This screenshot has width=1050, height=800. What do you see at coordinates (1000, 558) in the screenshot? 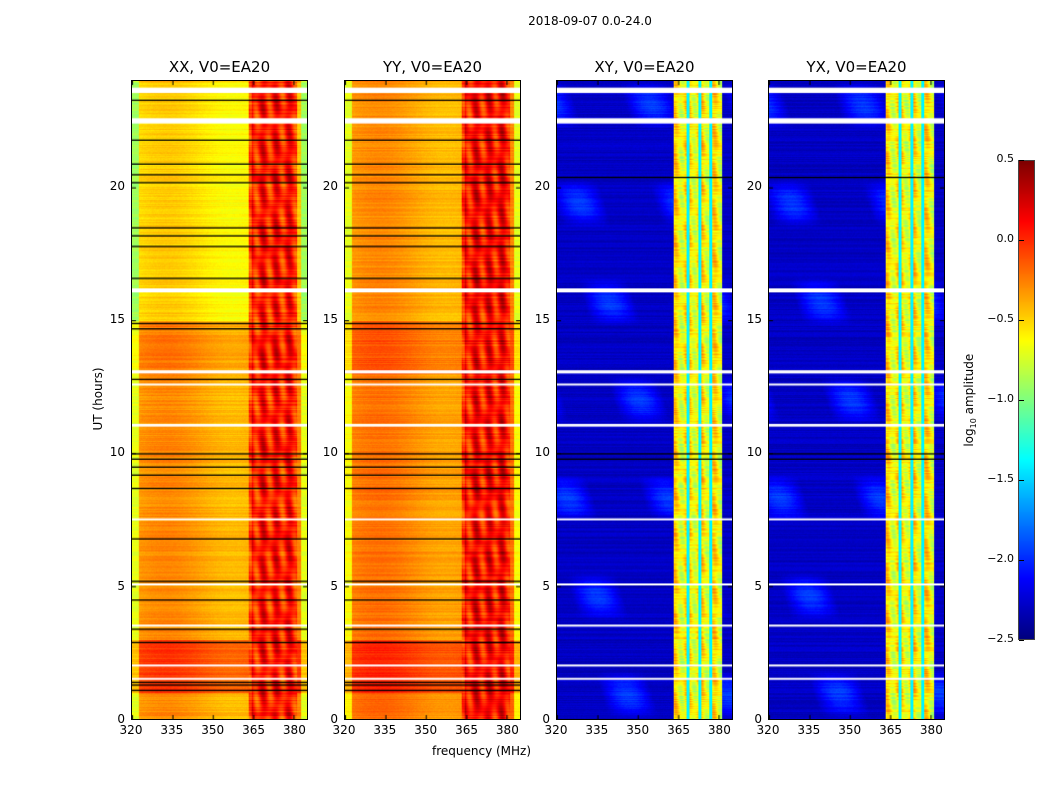
I see `colorbar-tick-label: −2.0` at bounding box center [1000, 558].